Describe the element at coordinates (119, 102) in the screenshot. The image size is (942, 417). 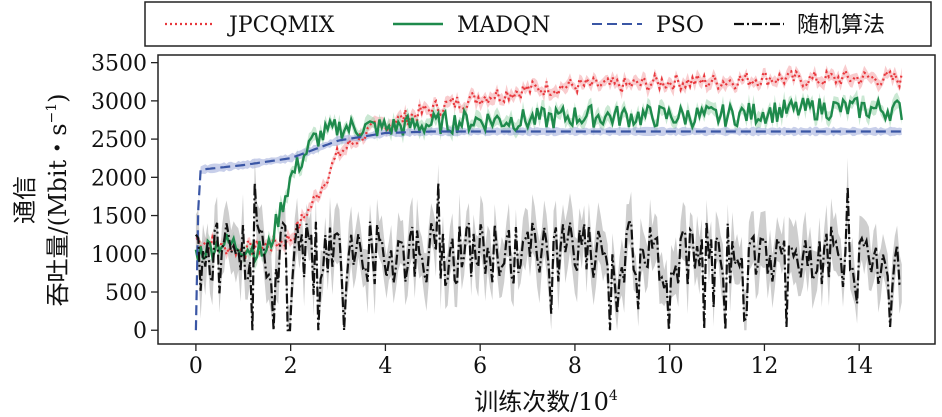
I see `y-tick-label: 3000` at that location.